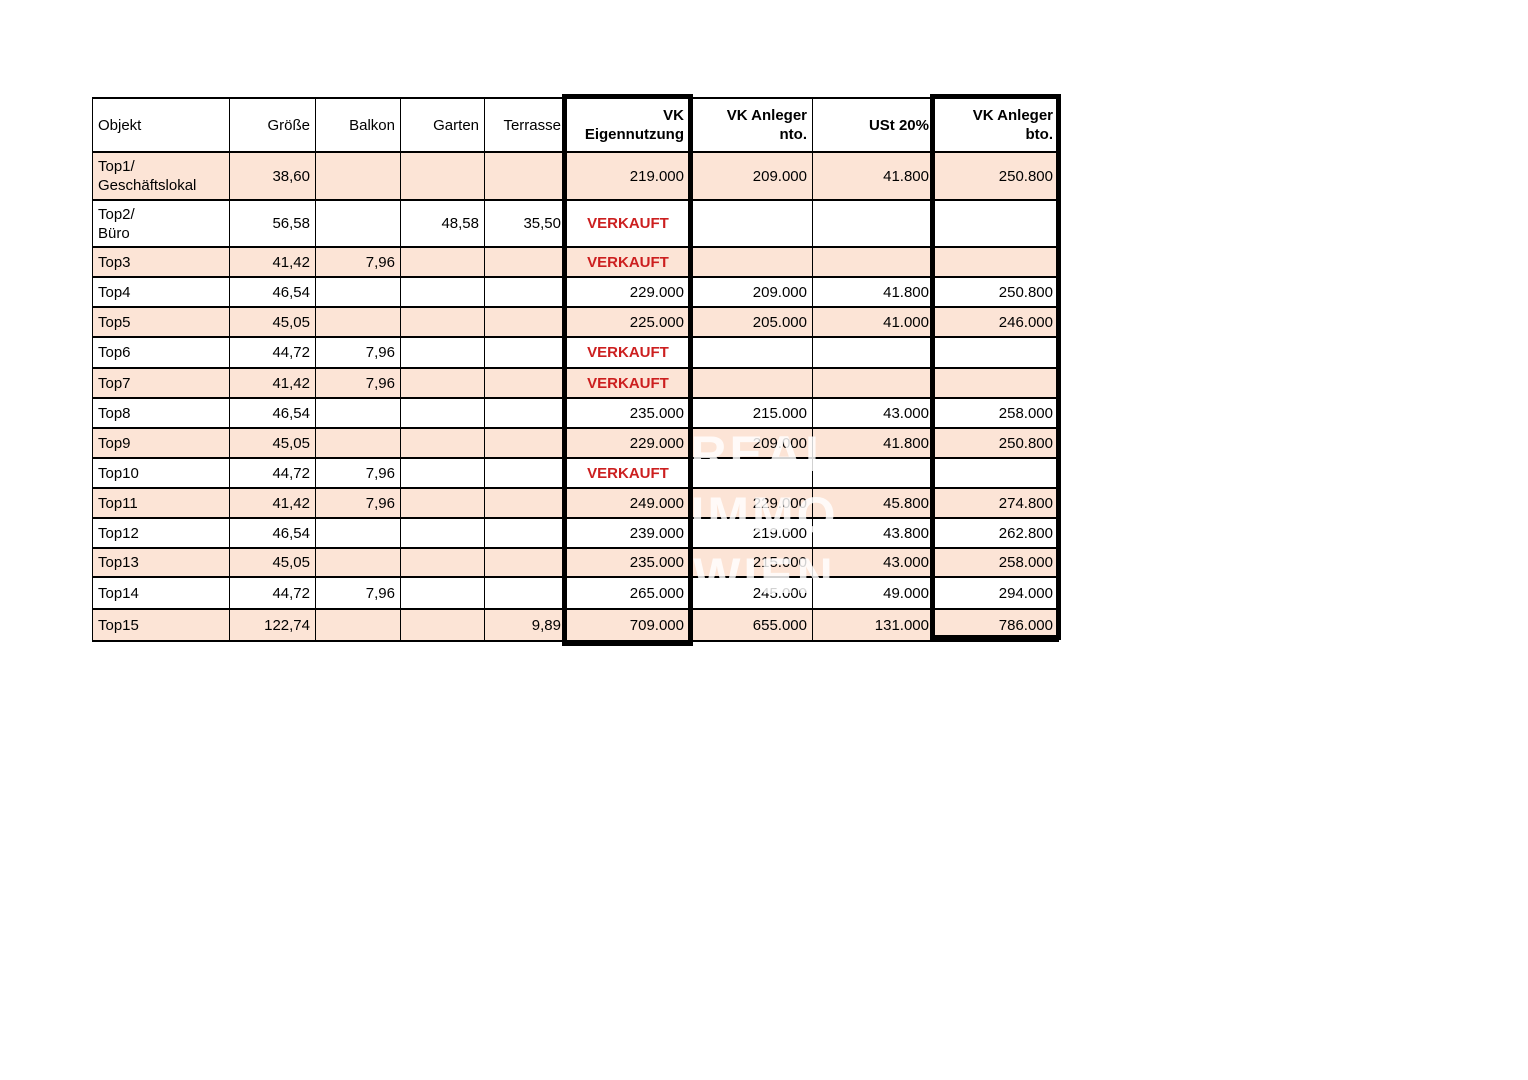 The height and width of the screenshot is (1080, 1528). What do you see at coordinates (161, 593) in the screenshot?
I see `cell-objekt: Top14` at bounding box center [161, 593].